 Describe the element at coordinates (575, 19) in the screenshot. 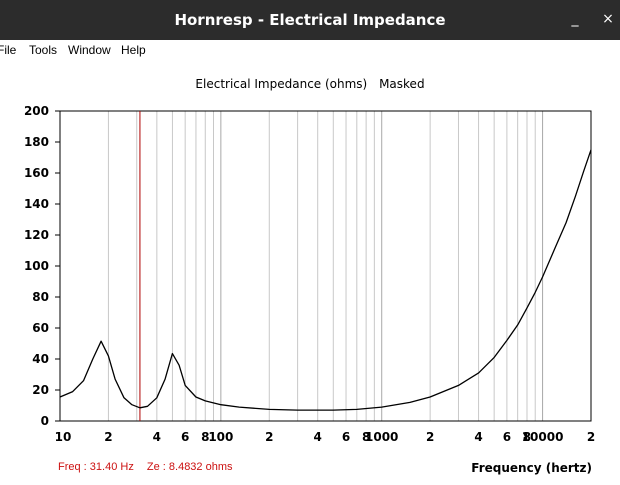

I see `minimize-icon: _` at that location.